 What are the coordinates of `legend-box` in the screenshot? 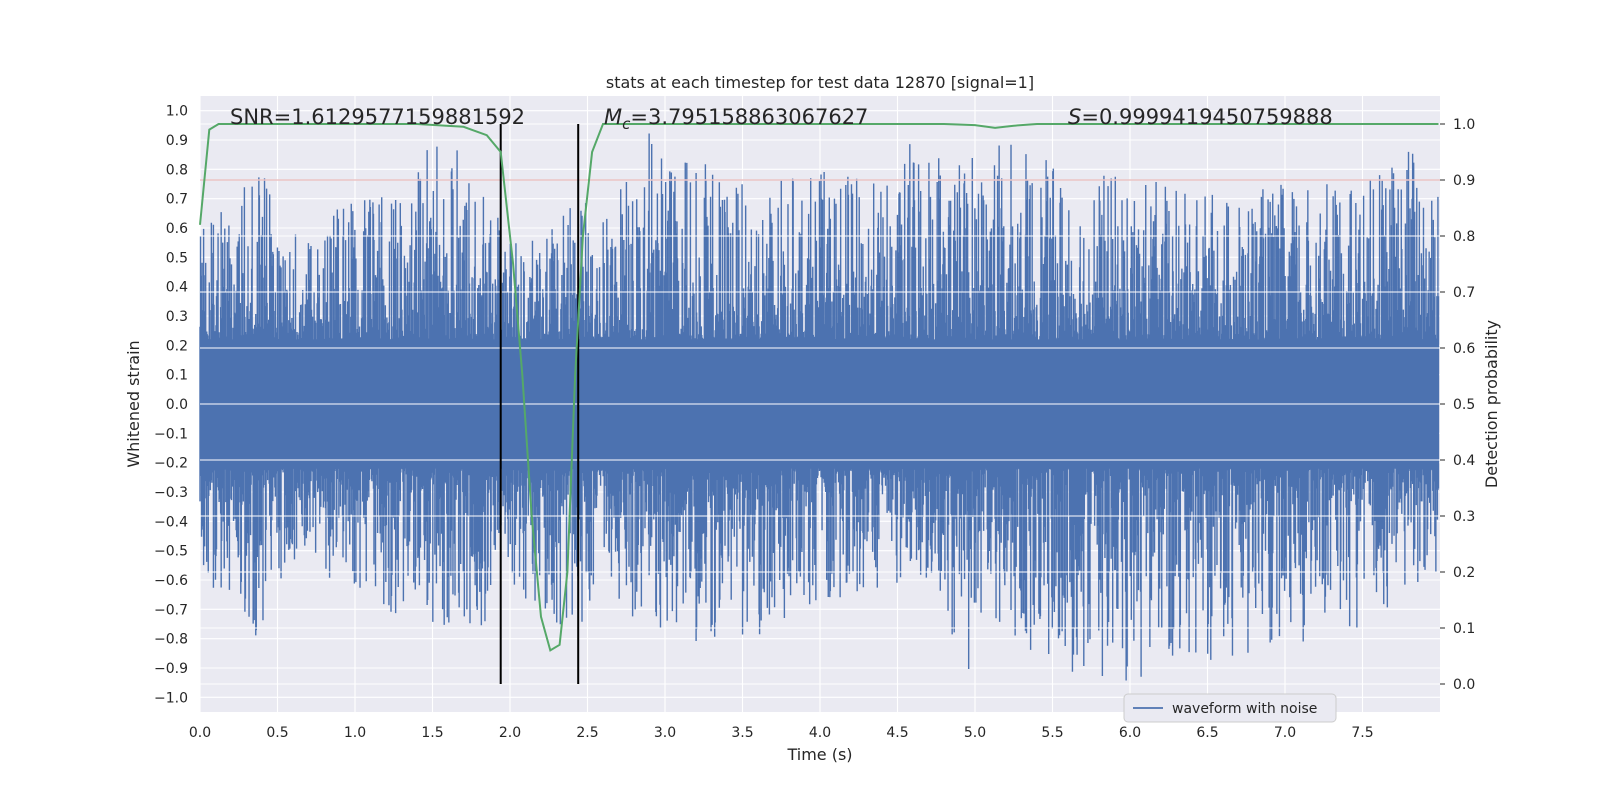 It's located at (1230, 708).